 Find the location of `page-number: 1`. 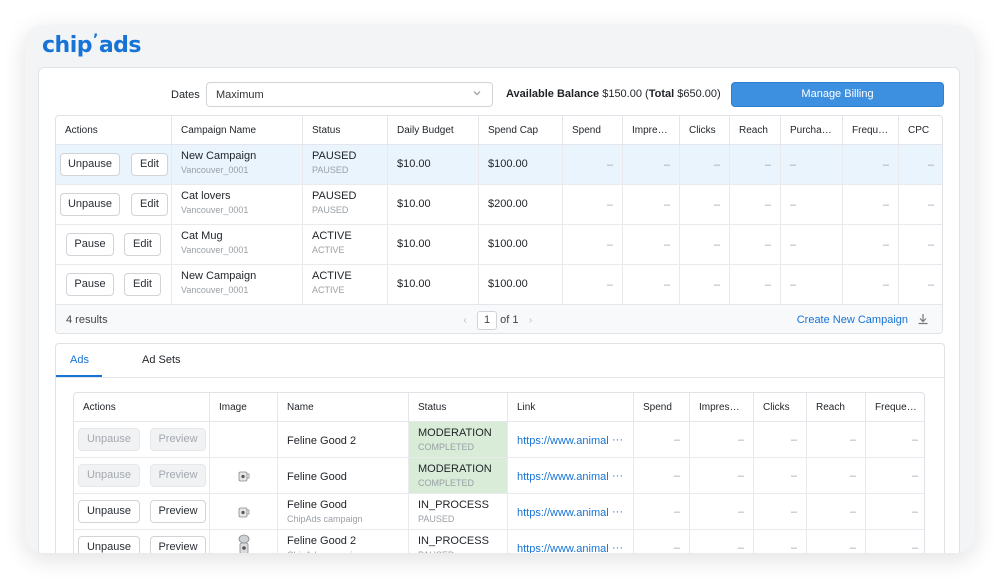

page-number: 1 is located at coordinates (487, 320).